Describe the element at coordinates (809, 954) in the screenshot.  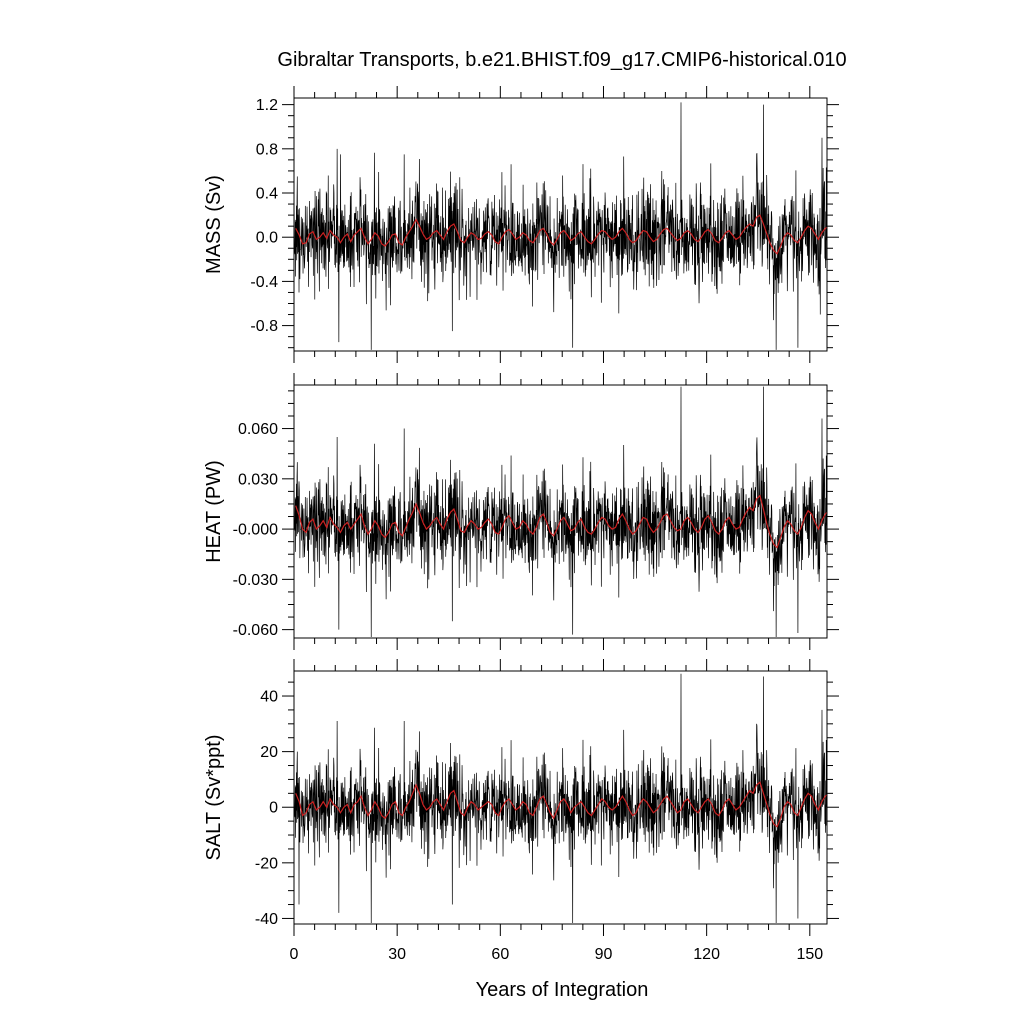
I see `x-tick-label: 150` at that location.